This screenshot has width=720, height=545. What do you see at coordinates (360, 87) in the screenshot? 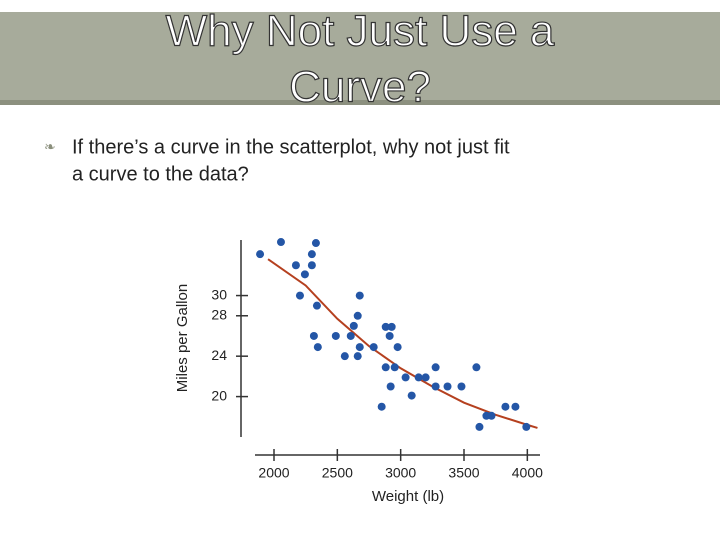
I see `slide-title: Curve?` at bounding box center [360, 87].